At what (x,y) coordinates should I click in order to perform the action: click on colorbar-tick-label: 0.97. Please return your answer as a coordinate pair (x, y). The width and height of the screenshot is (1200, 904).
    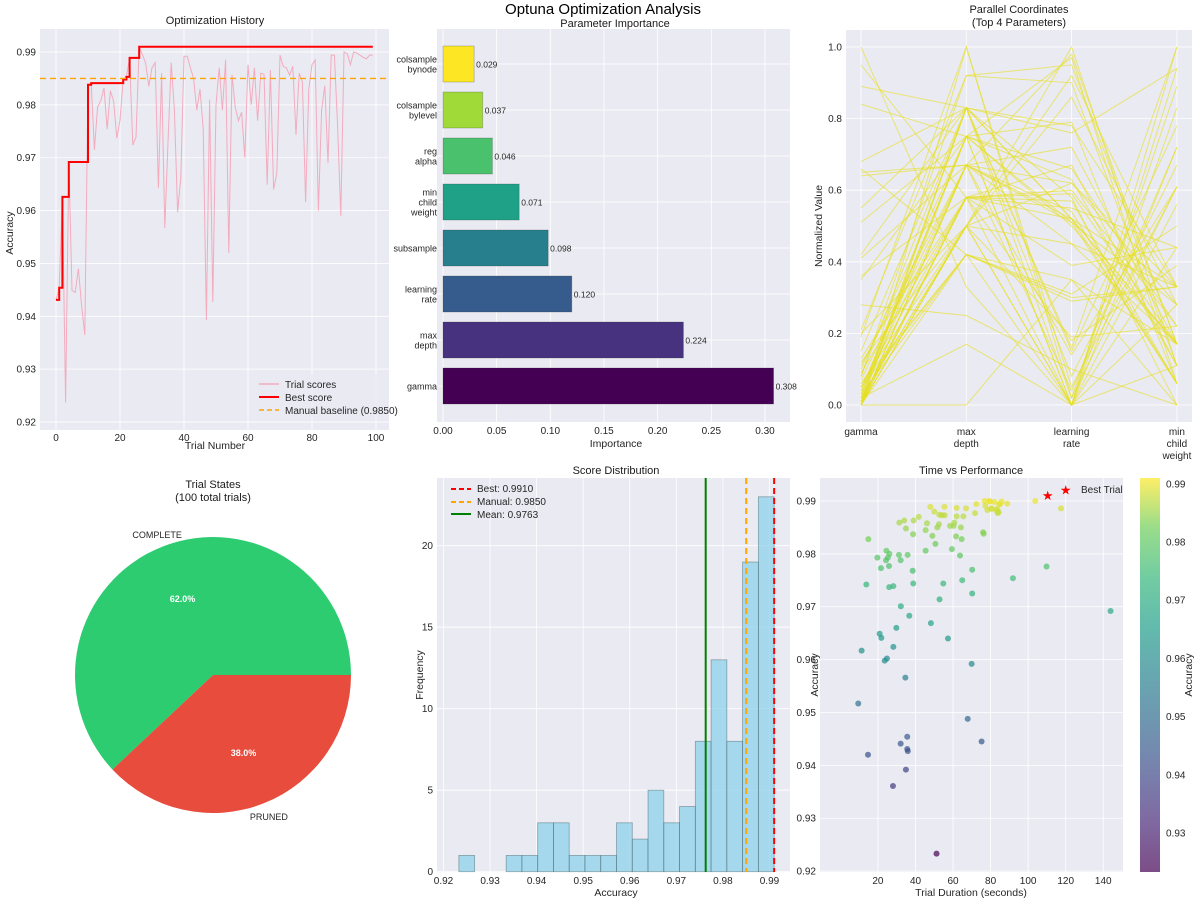
    Looking at the image, I should click on (1176, 601).